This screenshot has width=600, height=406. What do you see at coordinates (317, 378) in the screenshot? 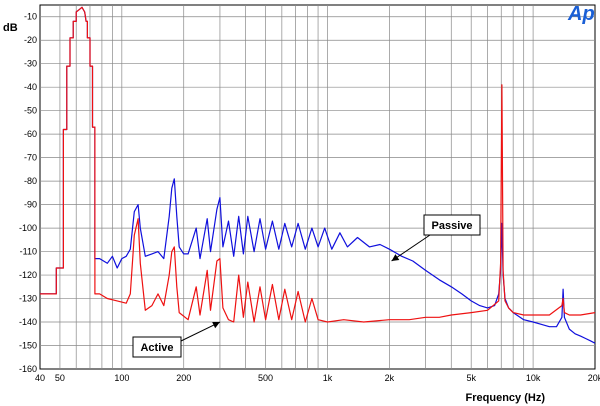
I see `x-tick-labels: 40 50 100 200 500 1k 2k 5k 10k 20k` at bounding box center [317, 378].